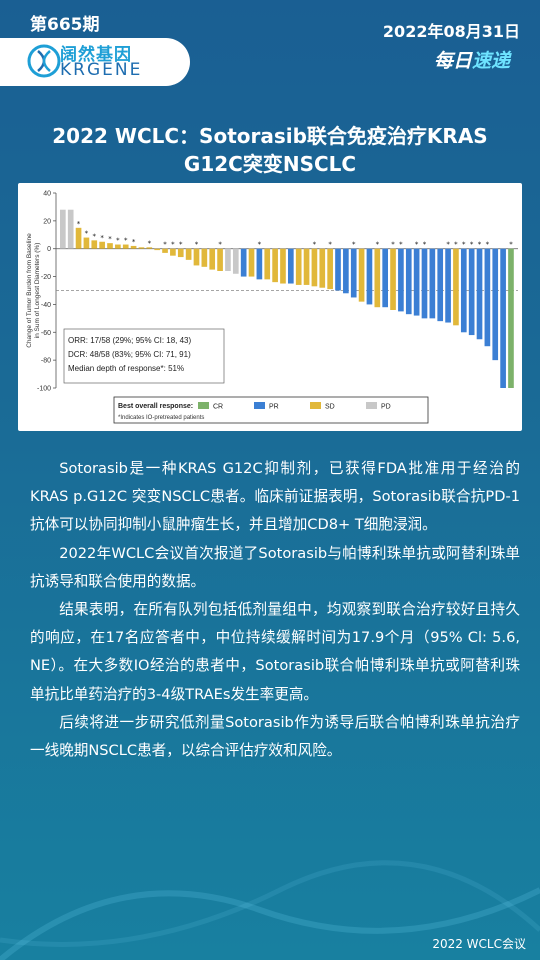 This screenshot has height=960, width=540. What do you see at coordinates (479, 944) in the screenshot?
I see `source-label: 2022 WCLC会议` at bounding box center [479, 944].